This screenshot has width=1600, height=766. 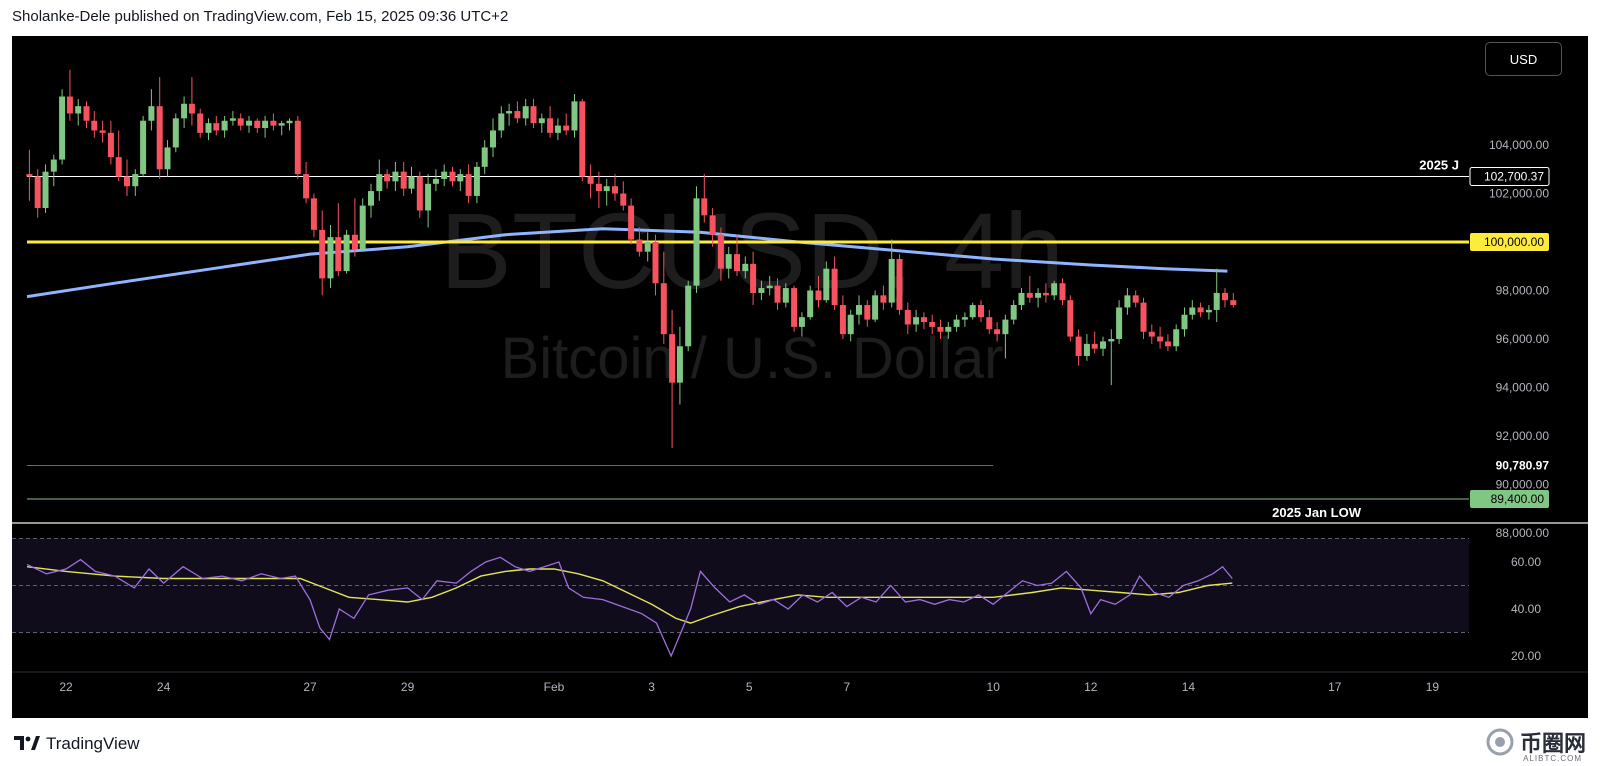 I want to click on x-tick-label: Feb, so click(x=554, y=687).